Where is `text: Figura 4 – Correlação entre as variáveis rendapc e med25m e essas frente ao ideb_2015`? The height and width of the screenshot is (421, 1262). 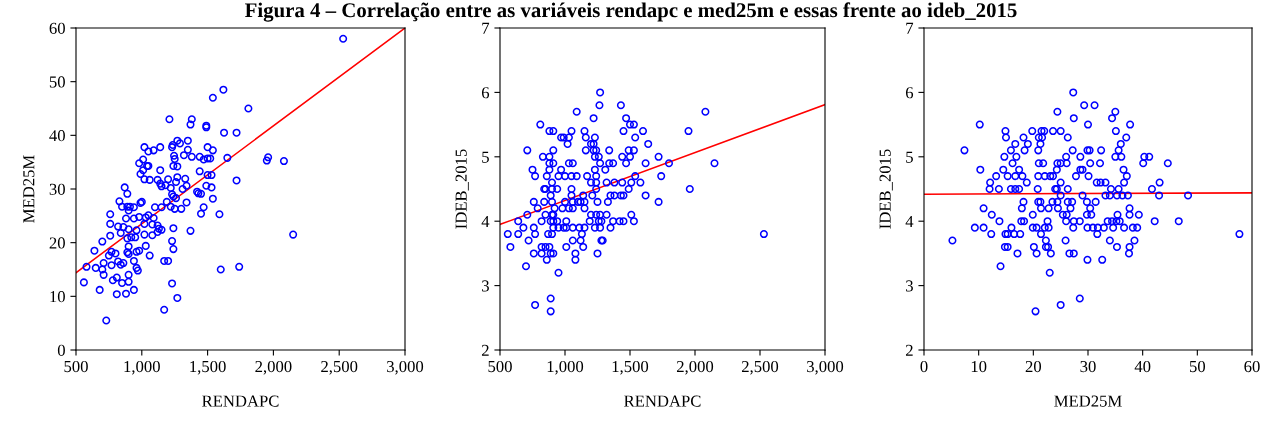 text: Figura 4 – Correlação entre as variáveis rendapc e med25m e essas frente ao ideb_2015 is located at coordinates (631, 12).